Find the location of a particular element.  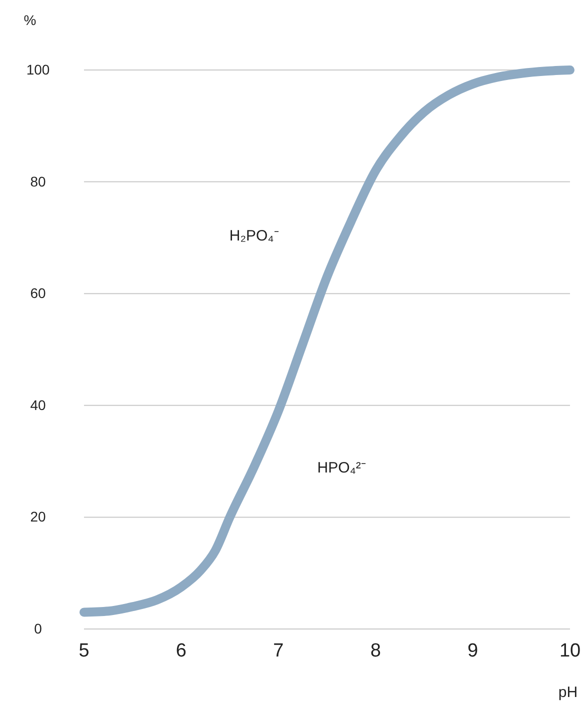

x-axis-title: pH is located at coordinates (568, 692).